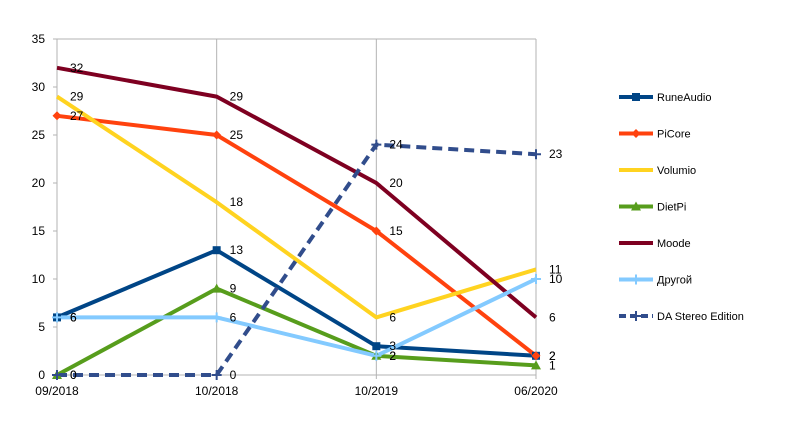 This screenshot has width=794, height=443. I want to click on data-label: 24, so click(396, 145).